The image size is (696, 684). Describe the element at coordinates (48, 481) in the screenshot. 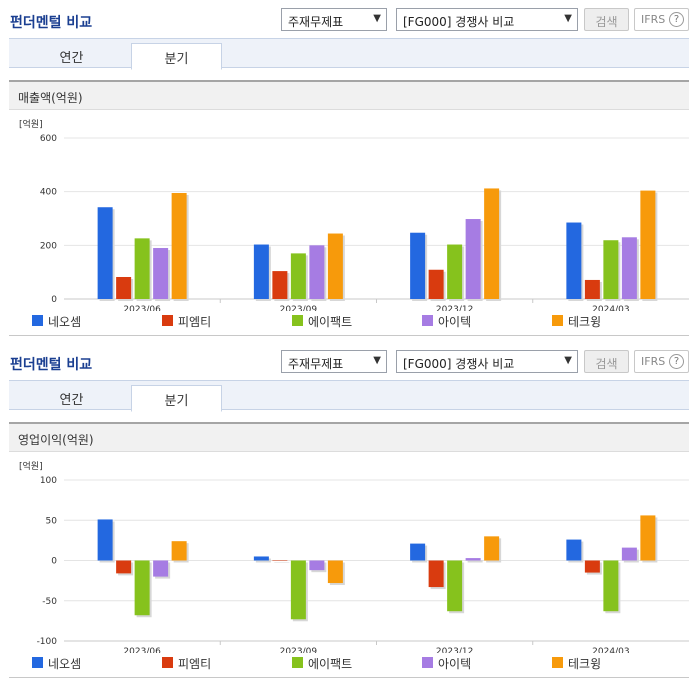

I see `y-tick-label: 100` at that location.